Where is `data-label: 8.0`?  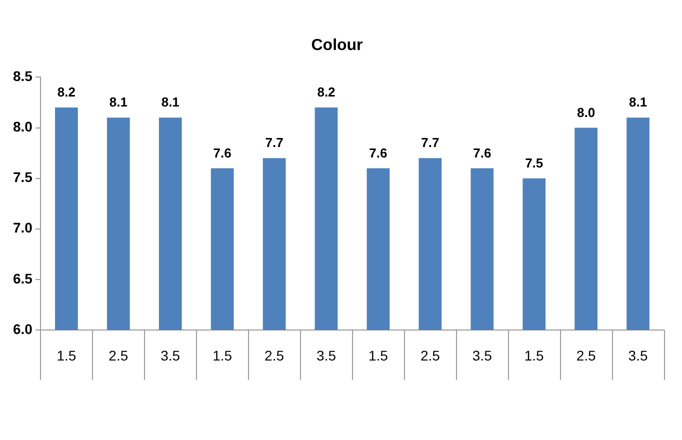
data-label: 8.0 is located at coordinates (586, 112).